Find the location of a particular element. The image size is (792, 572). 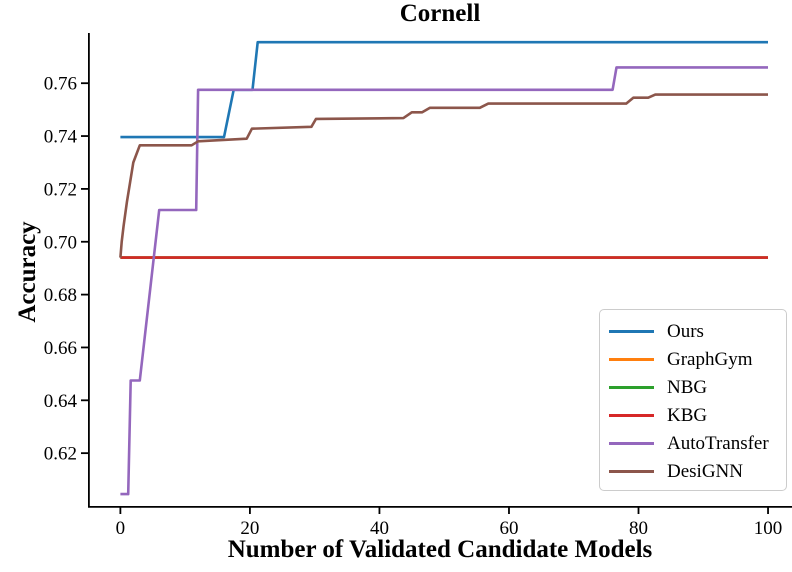

x-tick-label: 60 is located at coordinates (508, 528).